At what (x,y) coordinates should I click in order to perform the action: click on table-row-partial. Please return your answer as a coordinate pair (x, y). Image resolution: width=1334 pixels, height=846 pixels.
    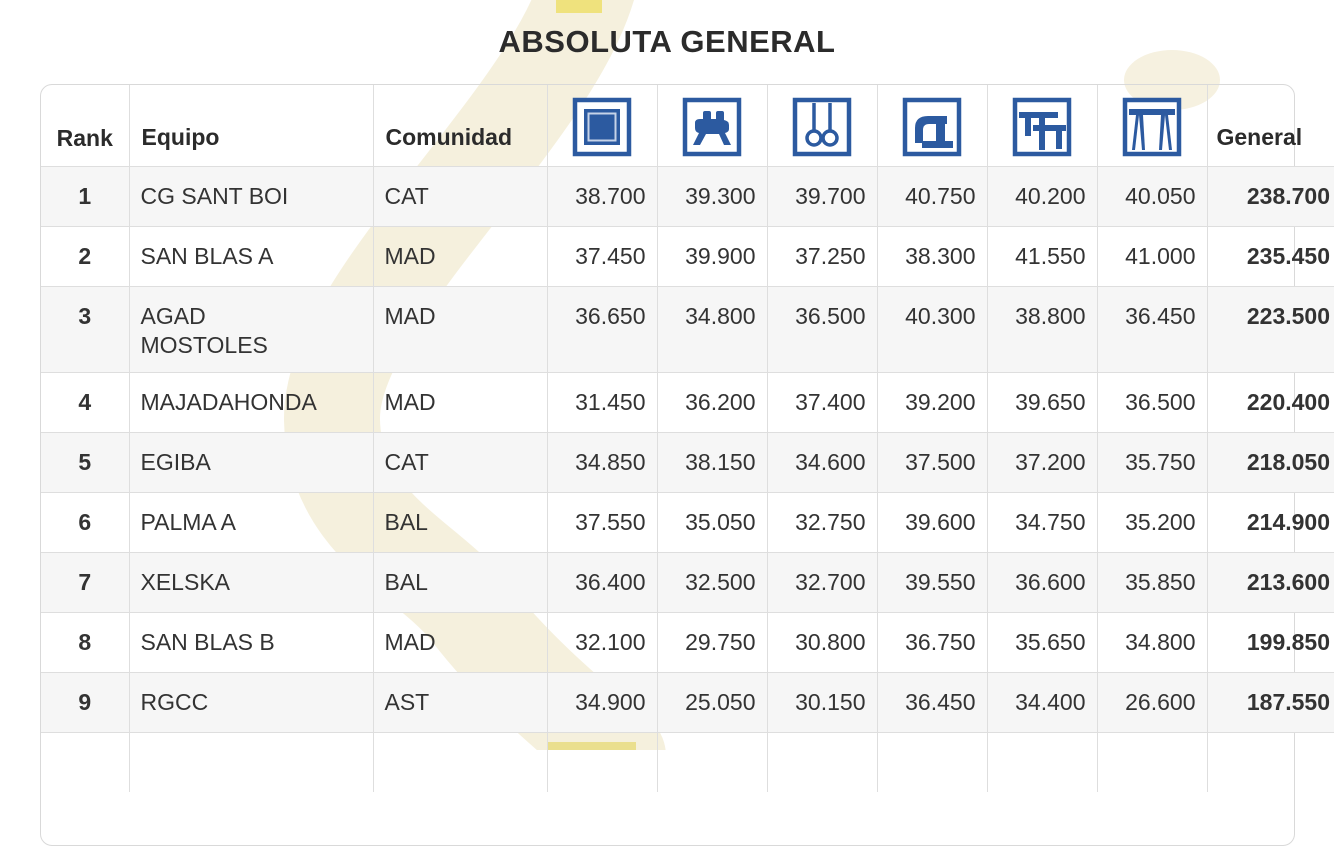
    Looking at the image, I should click on (687, 761).